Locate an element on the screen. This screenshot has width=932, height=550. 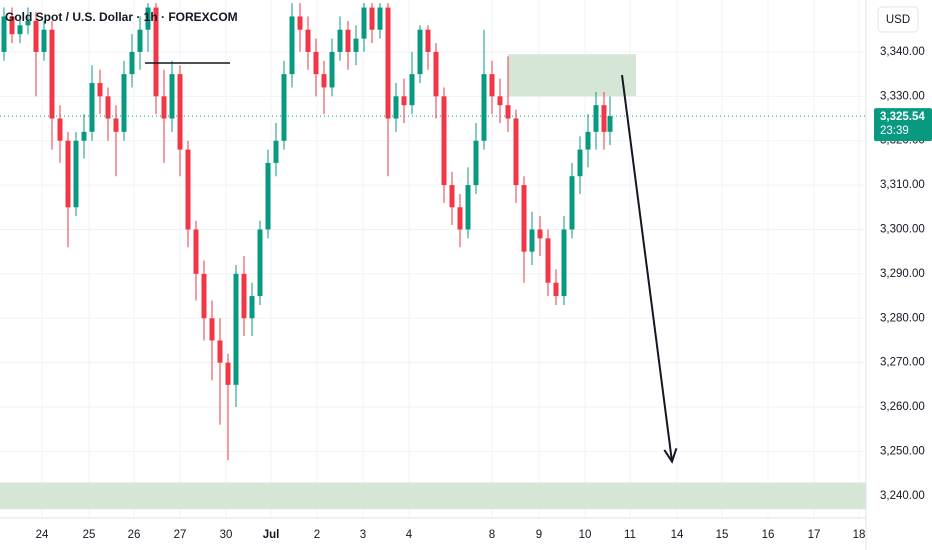
y-tick-label: 3,270.00 is located at coordinates (902, 363).